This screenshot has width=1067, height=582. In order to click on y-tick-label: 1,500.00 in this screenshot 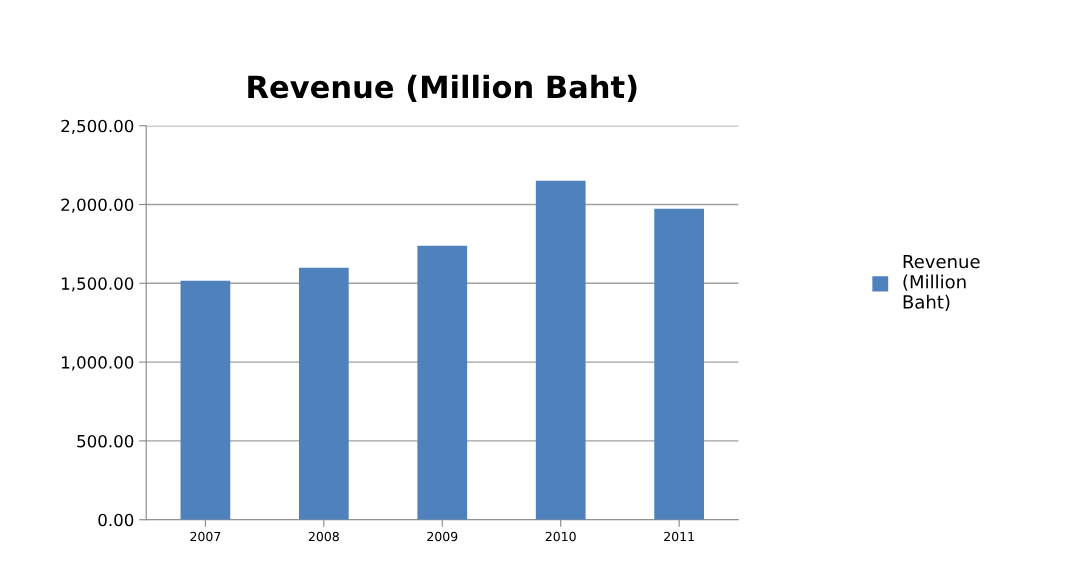, I will do `click(97, 284)`.